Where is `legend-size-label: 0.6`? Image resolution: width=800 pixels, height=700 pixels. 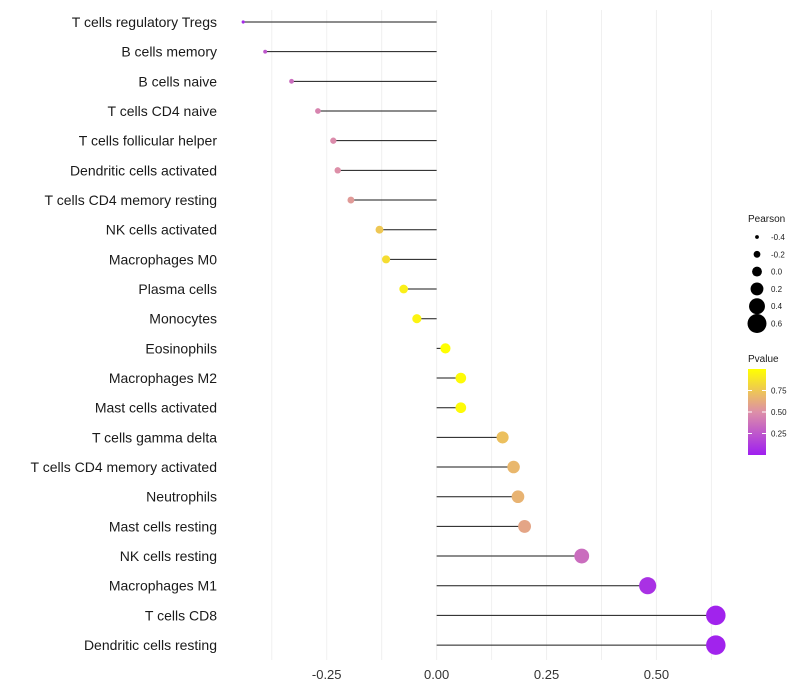 legend-size-label: 0.6 is located at coordinates (777, 324).